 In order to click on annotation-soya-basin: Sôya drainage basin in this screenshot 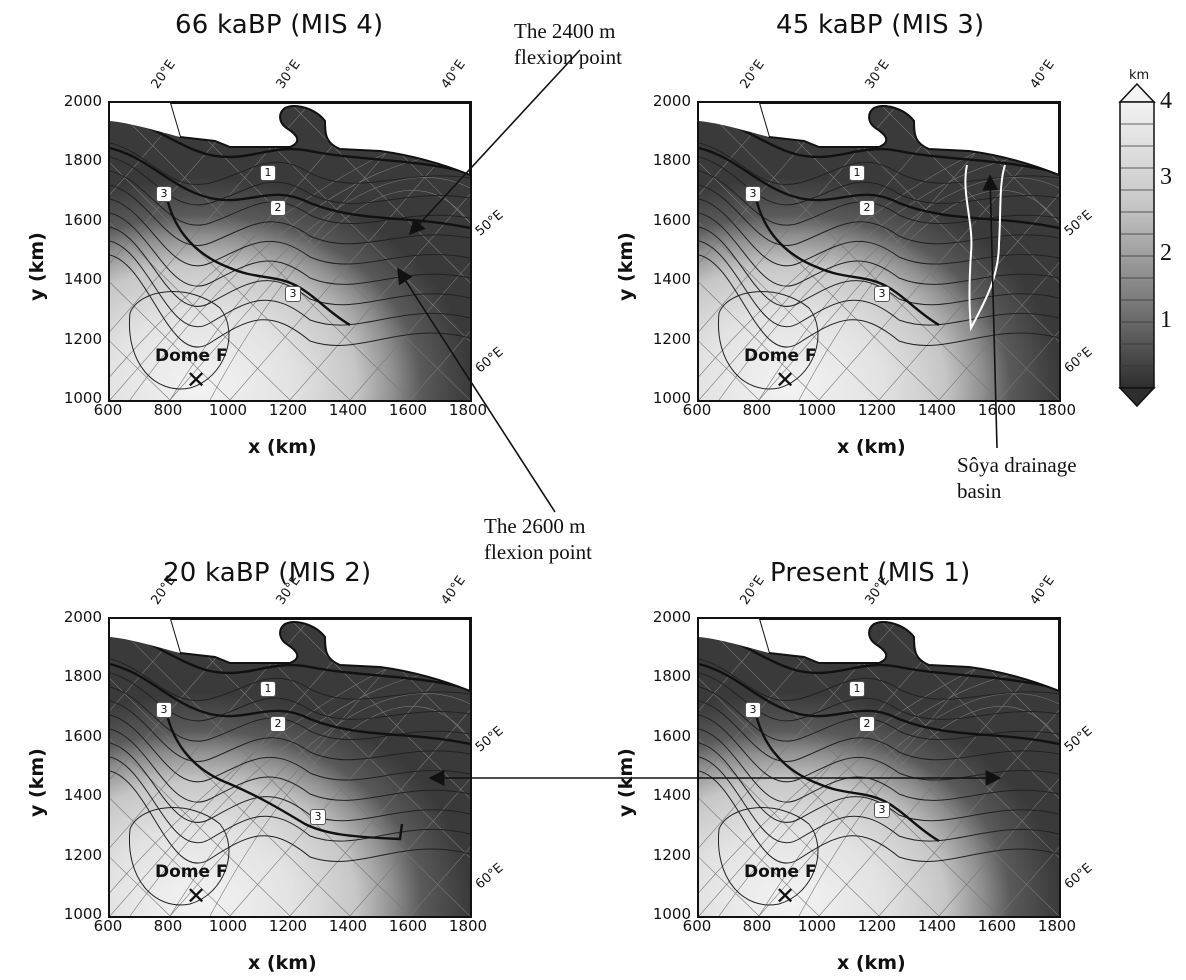, I will do `click(1017, 478)`.